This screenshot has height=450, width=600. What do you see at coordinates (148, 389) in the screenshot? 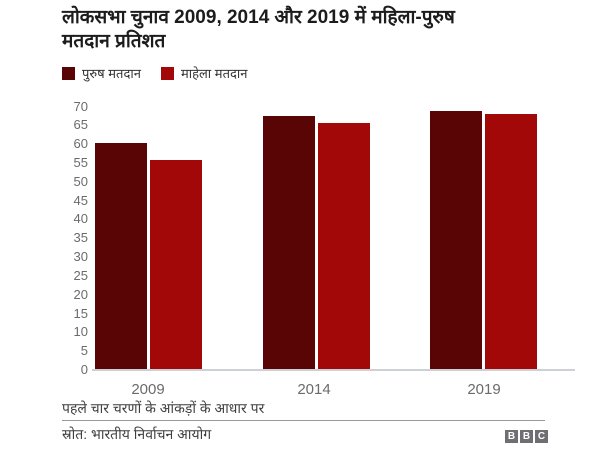
I see `x-tick-label-2009: 2009` at bounding box center [148, 389].